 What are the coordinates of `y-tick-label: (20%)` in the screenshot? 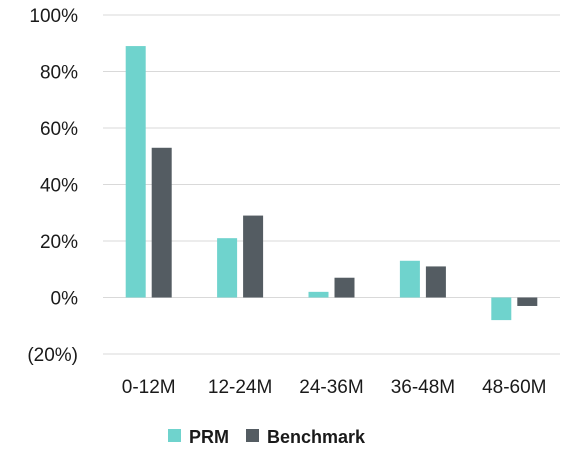 It's located at (52, 355).